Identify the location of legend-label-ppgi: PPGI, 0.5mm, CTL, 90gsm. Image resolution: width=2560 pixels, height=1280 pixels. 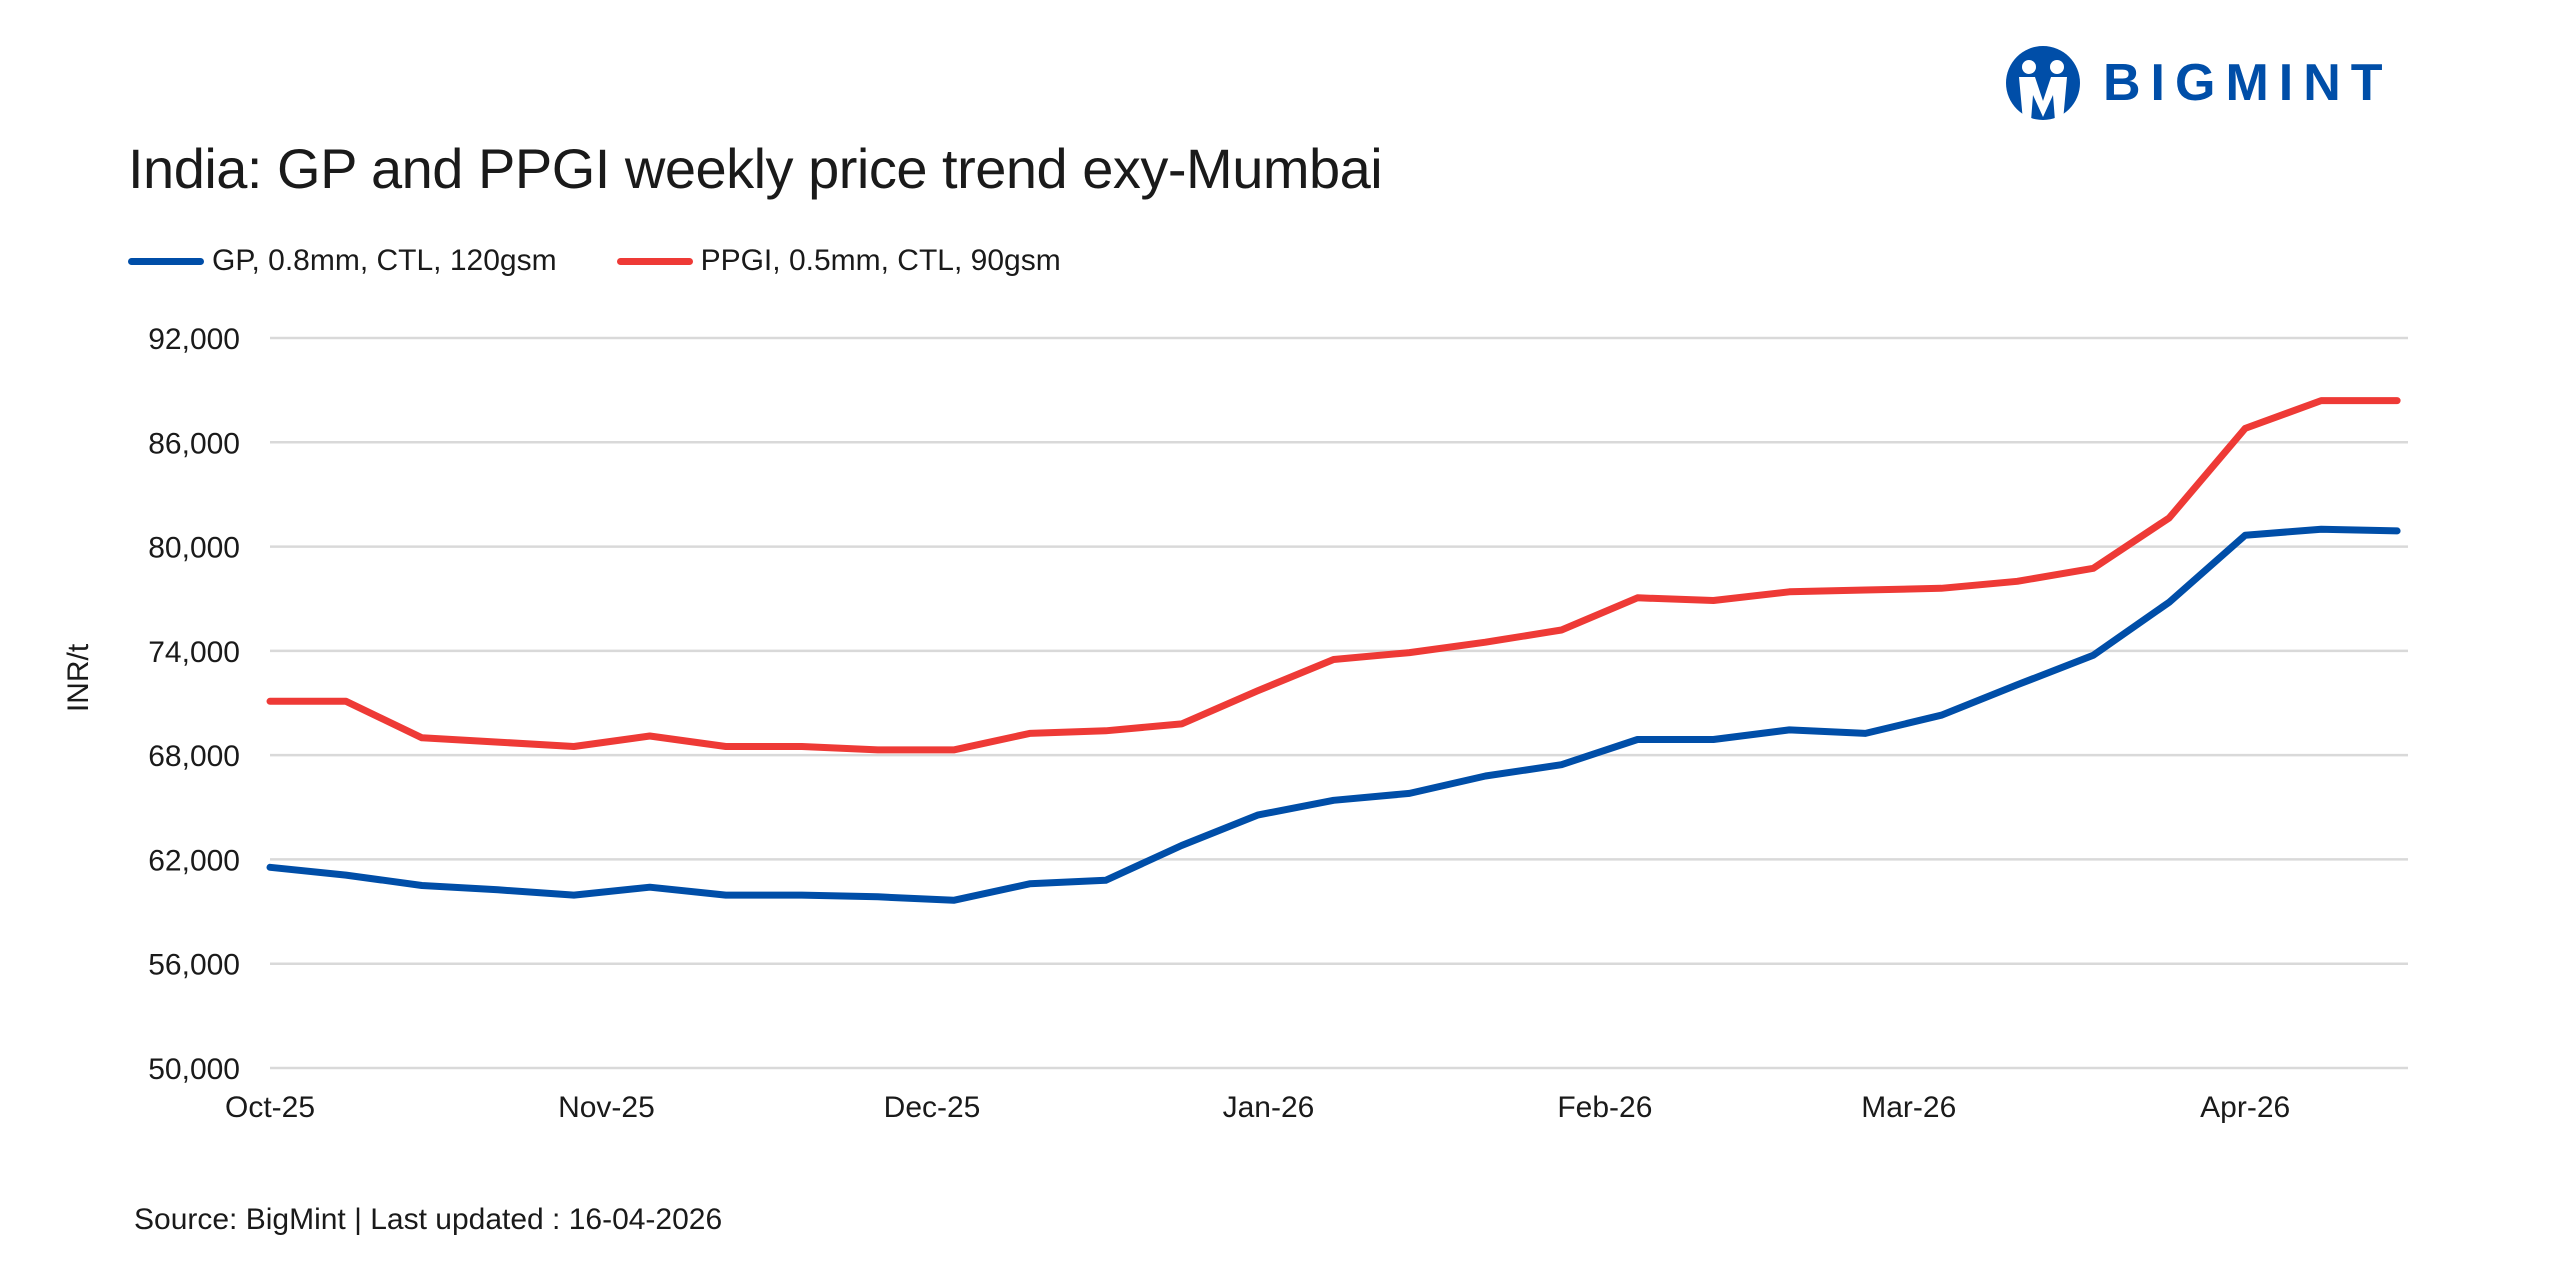
(880, 260).